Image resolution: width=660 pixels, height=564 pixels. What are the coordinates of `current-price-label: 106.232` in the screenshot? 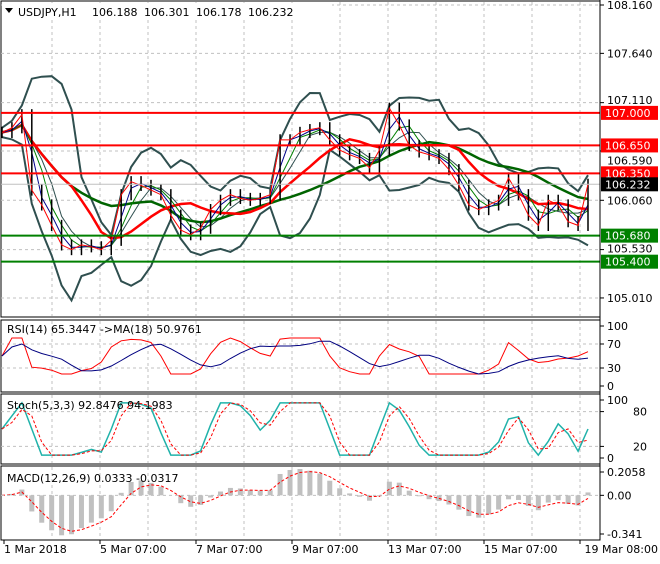 It's located at (628, 184).